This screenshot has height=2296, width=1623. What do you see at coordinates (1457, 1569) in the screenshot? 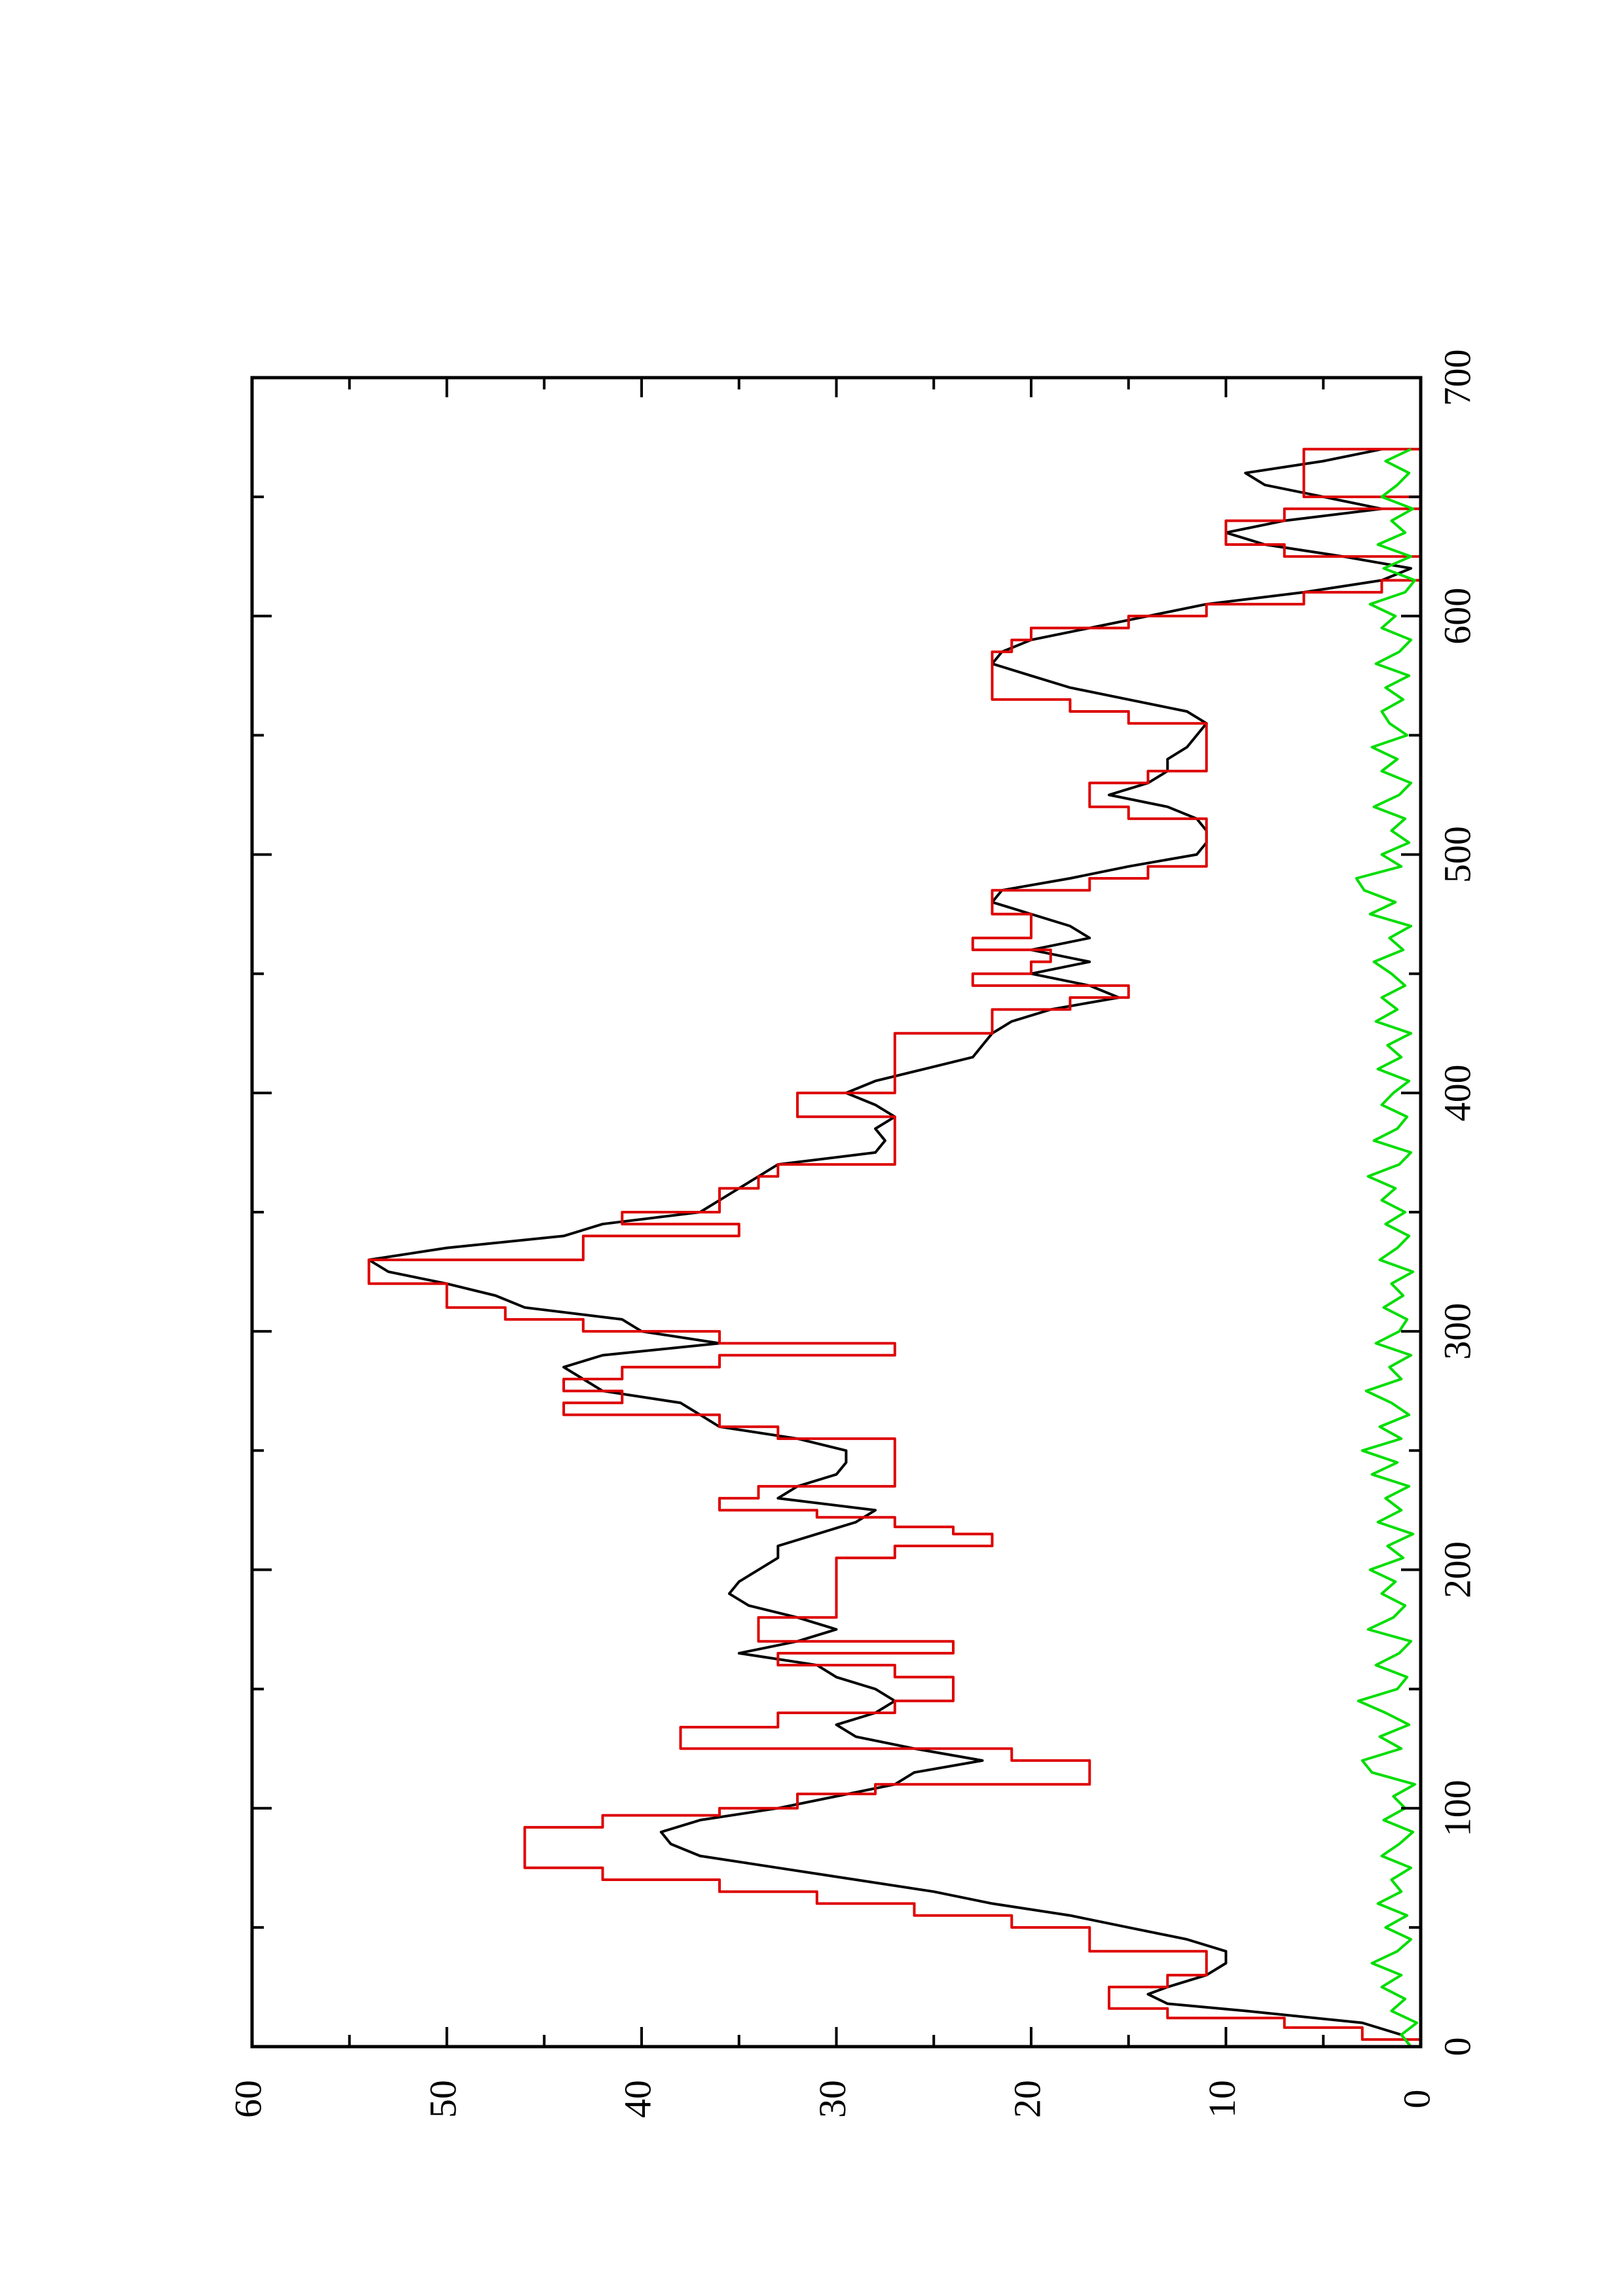
I see `x-tick-label: 200` at bounding box center [1457, 1569].